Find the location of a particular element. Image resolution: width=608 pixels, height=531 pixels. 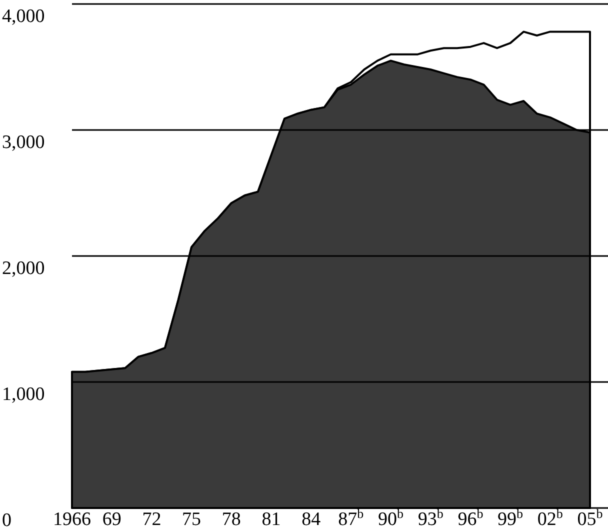

x-tick-label: 75 is located at coordinates (192, 519).